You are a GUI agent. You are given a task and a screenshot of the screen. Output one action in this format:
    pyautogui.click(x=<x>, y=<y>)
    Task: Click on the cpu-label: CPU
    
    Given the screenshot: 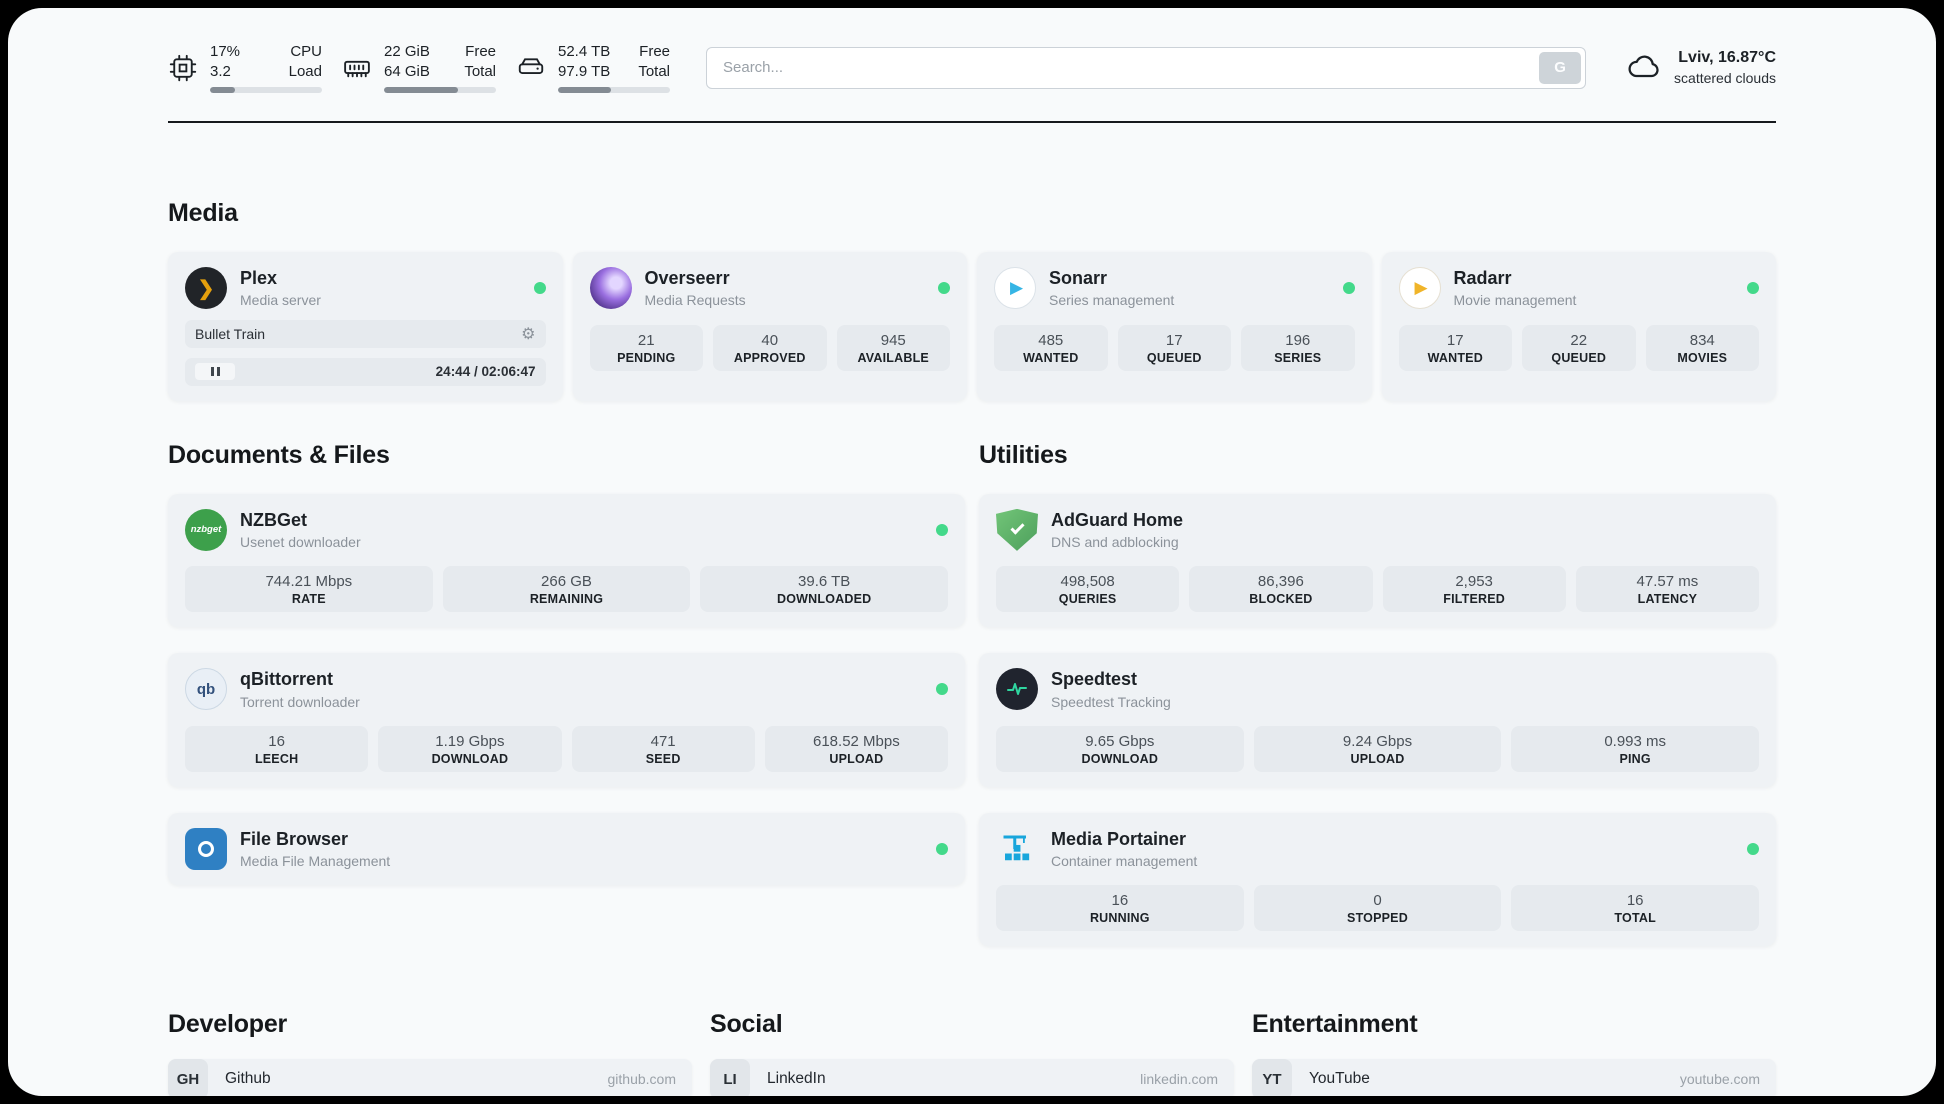 What is the action you would take?
    pyautogui.click(x=306, y=51)
    